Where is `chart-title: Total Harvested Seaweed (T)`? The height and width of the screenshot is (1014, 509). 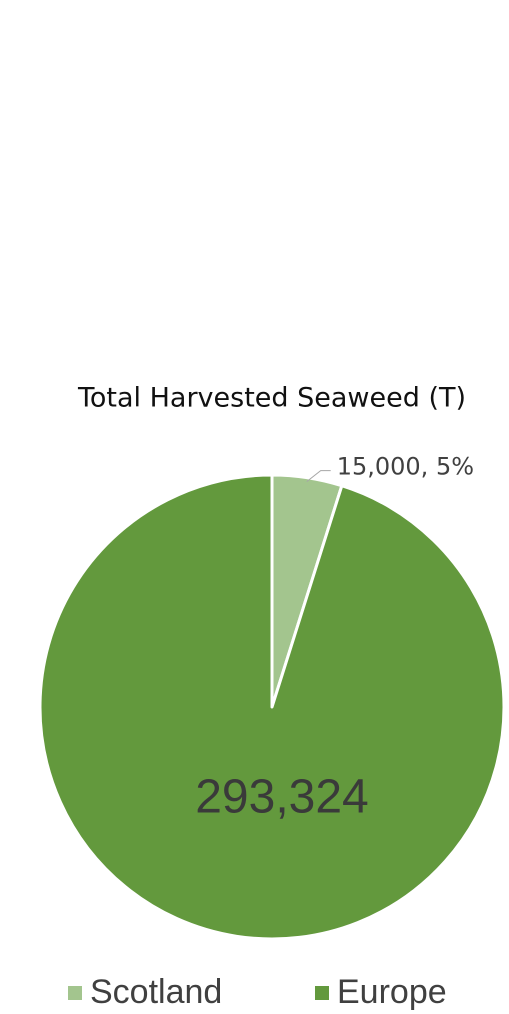 chart-title: Total Harvested Seaweed (T) is located at coordinates (271, 398).